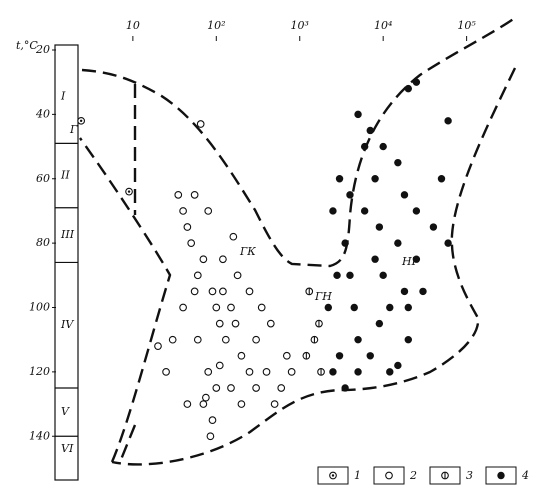 This screenshot has width=548, height=504. Describe the element at coordinates (43, 242) in the screenshot. I see `y-tick-label: 80` at that location.